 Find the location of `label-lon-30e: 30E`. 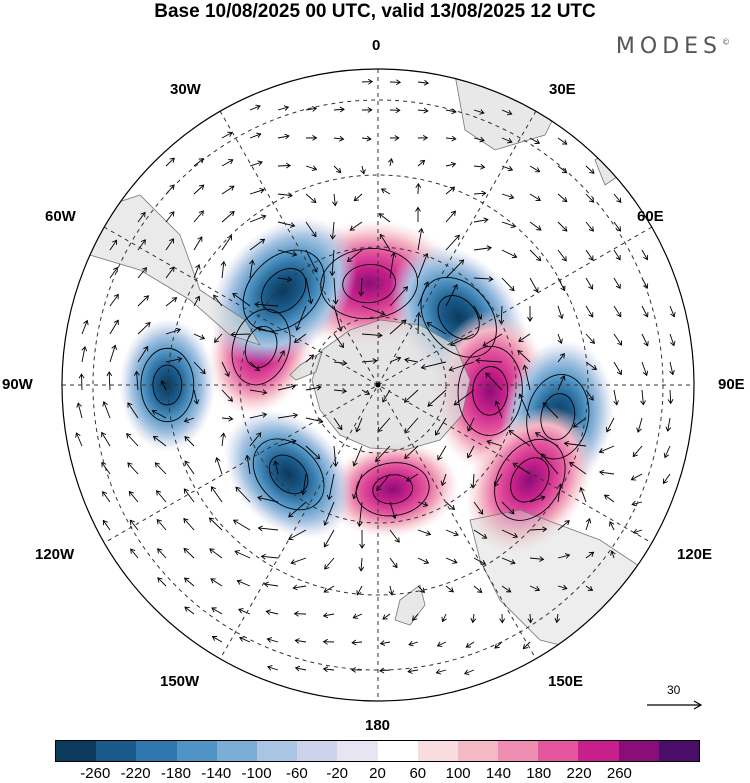

label-lon-30e: 30E is located at coordinates (562, 89).